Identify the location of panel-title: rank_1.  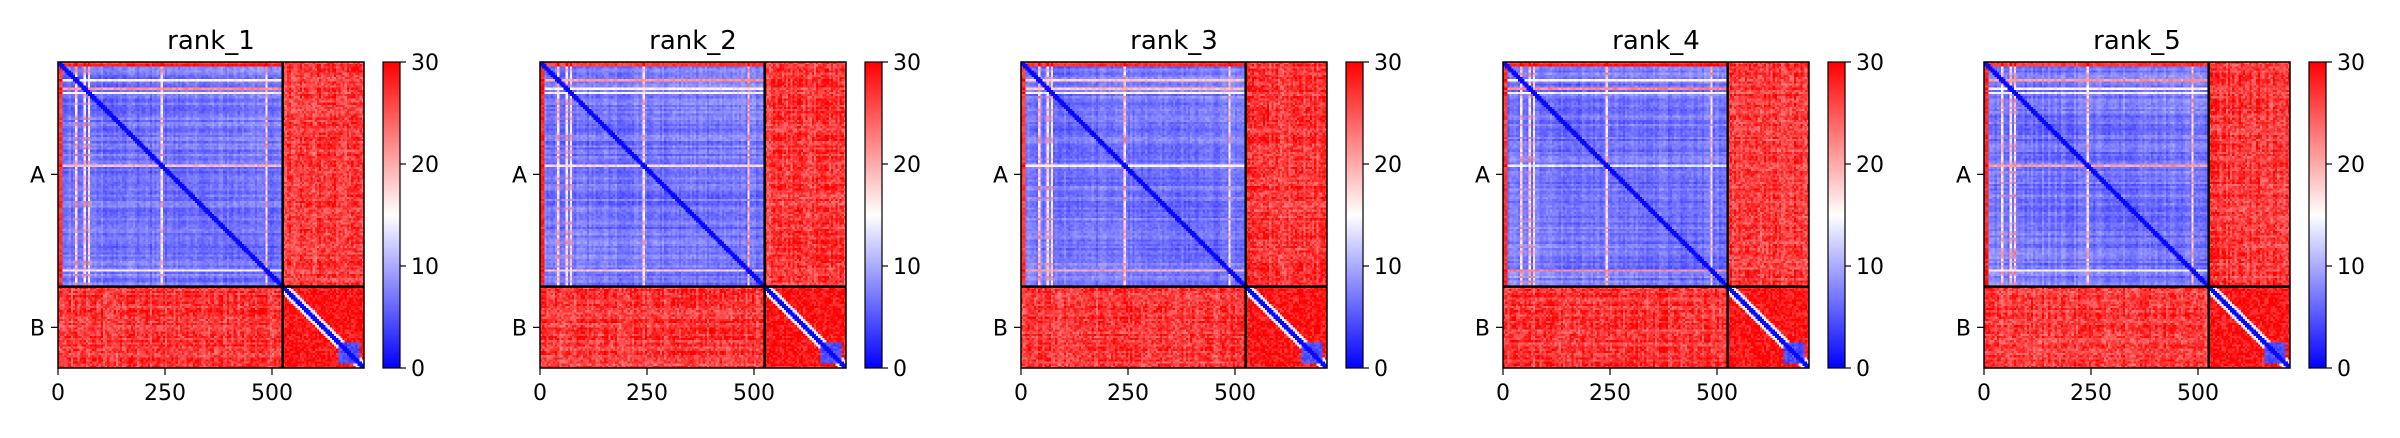
(211, 41).